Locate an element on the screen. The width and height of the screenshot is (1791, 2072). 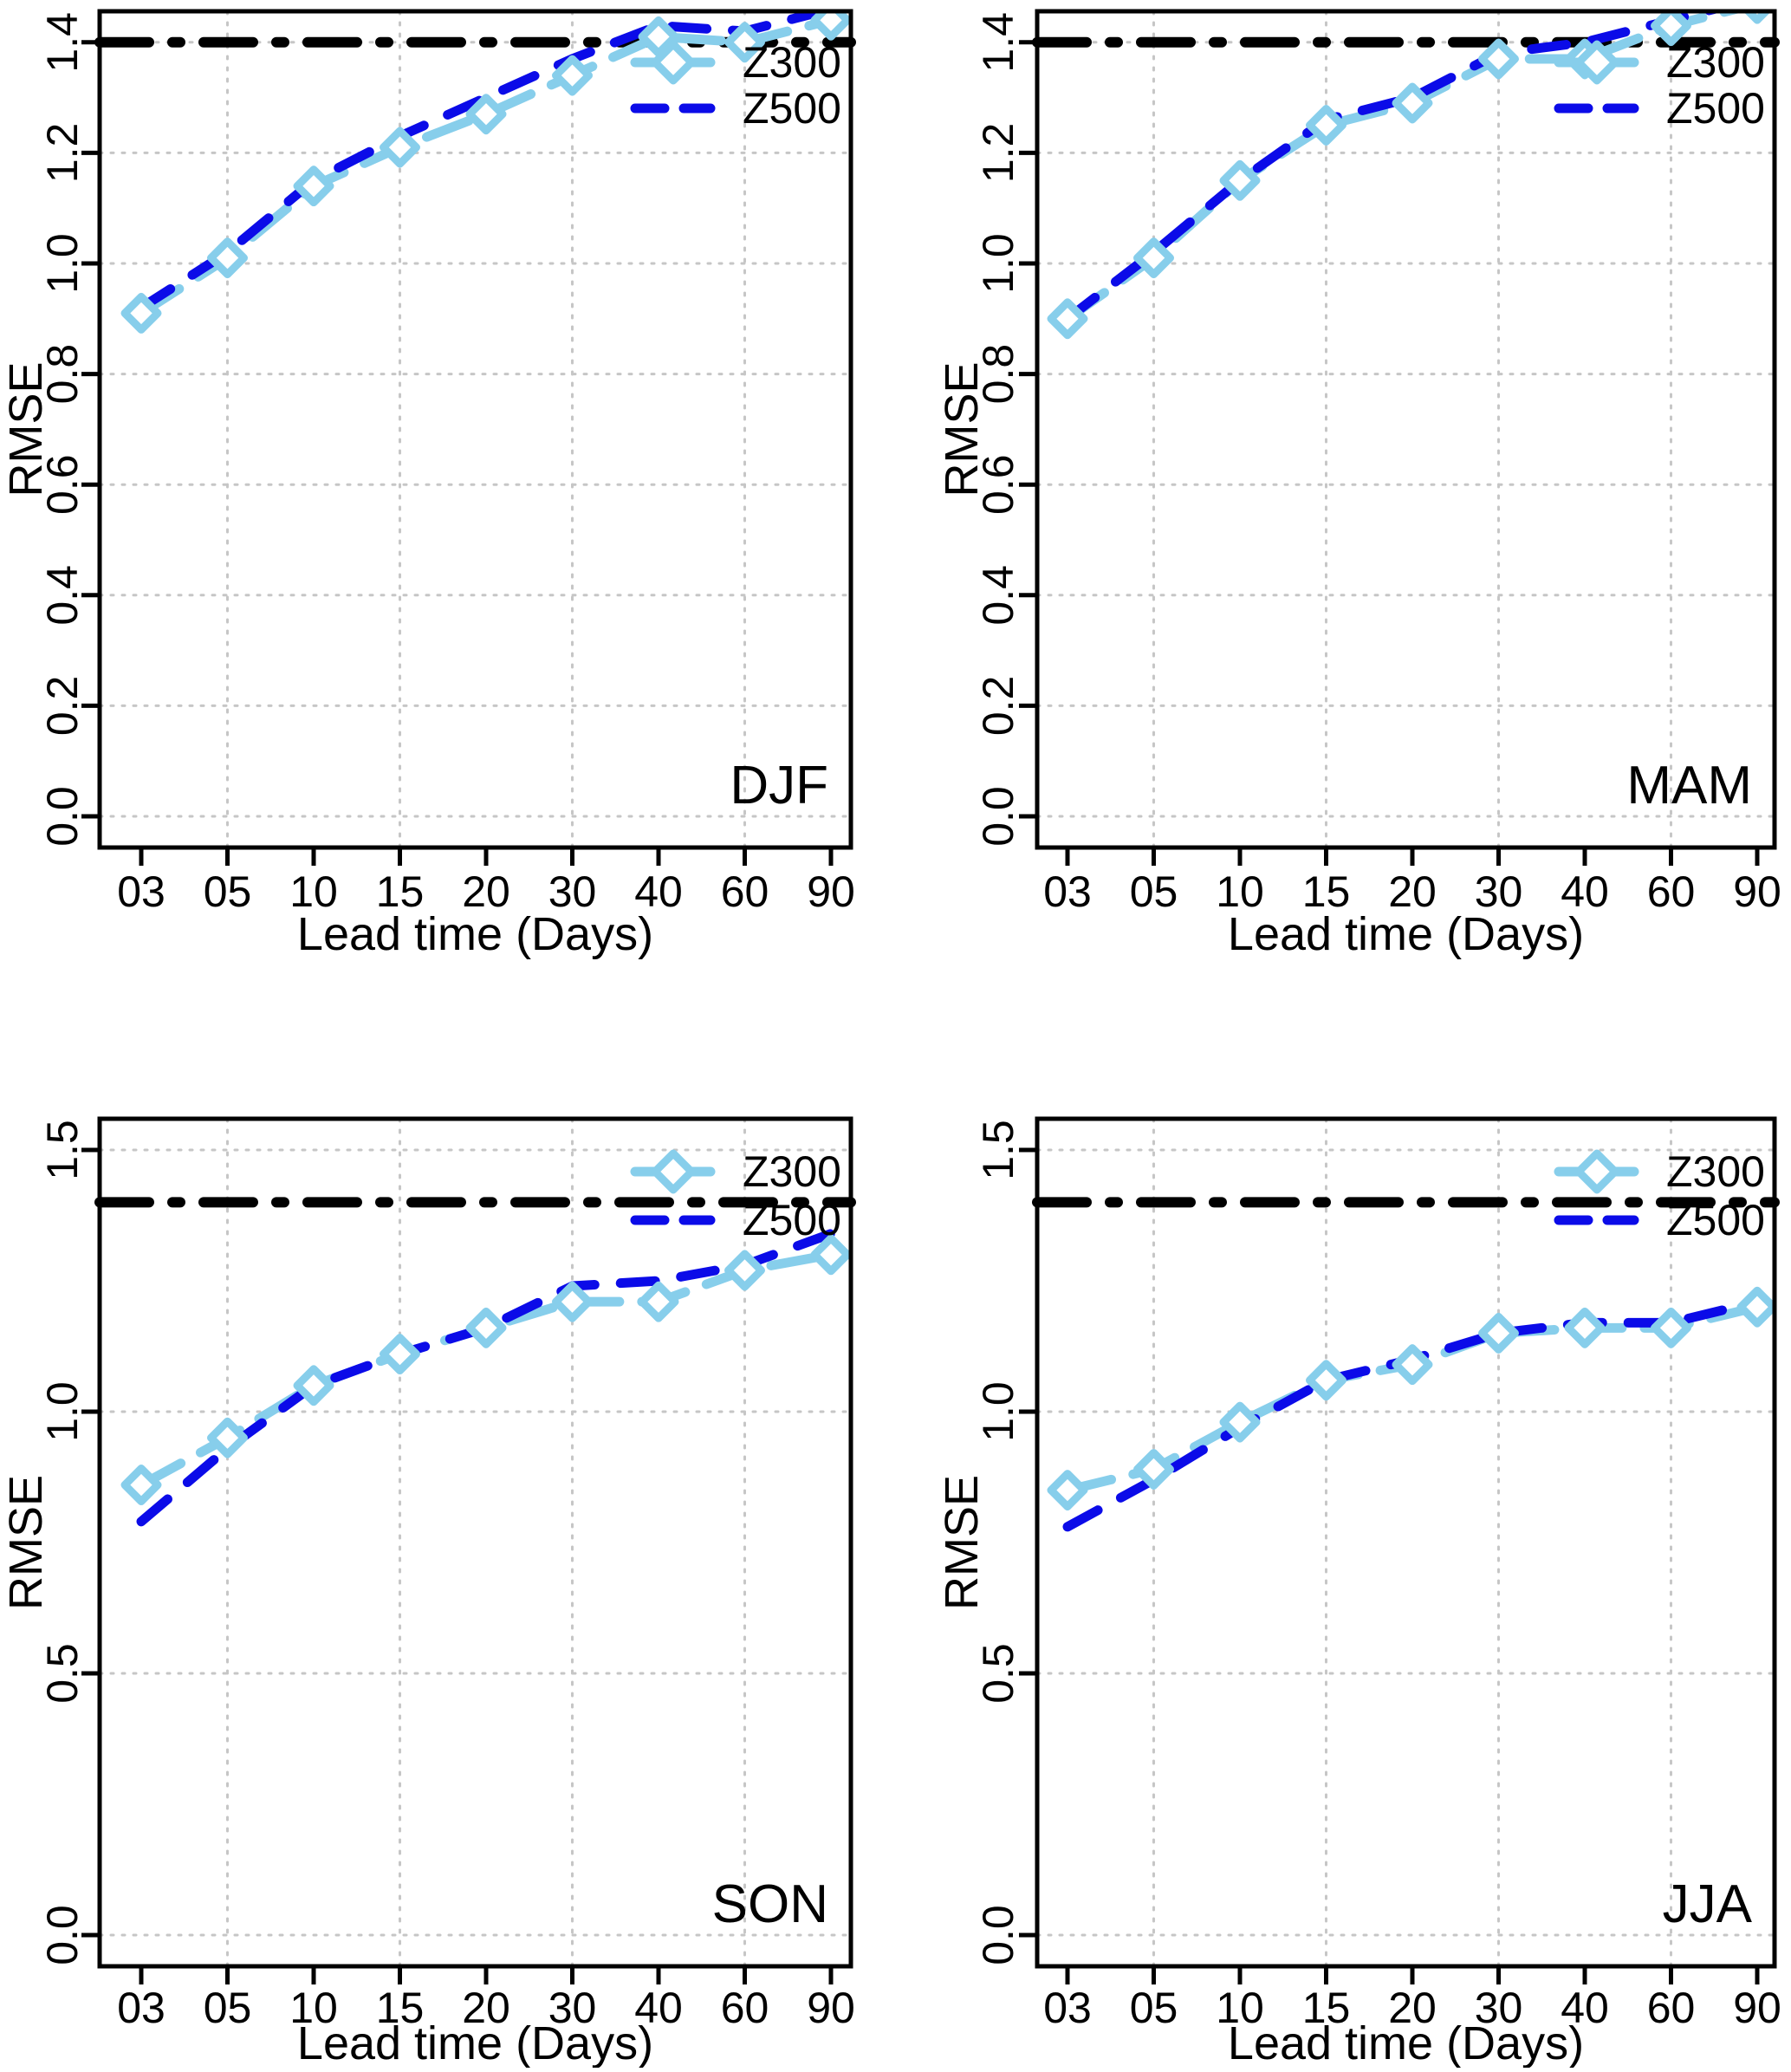
y-tick-label: 0.4 is located at coordinates (62, 596).